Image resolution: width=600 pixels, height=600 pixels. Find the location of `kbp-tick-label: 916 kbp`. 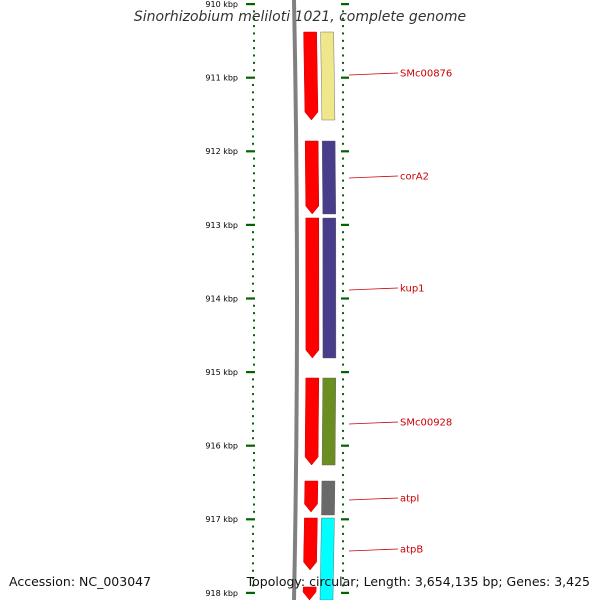

kbp-tick-label: 916 kbp is located at coordinates (221, 446).